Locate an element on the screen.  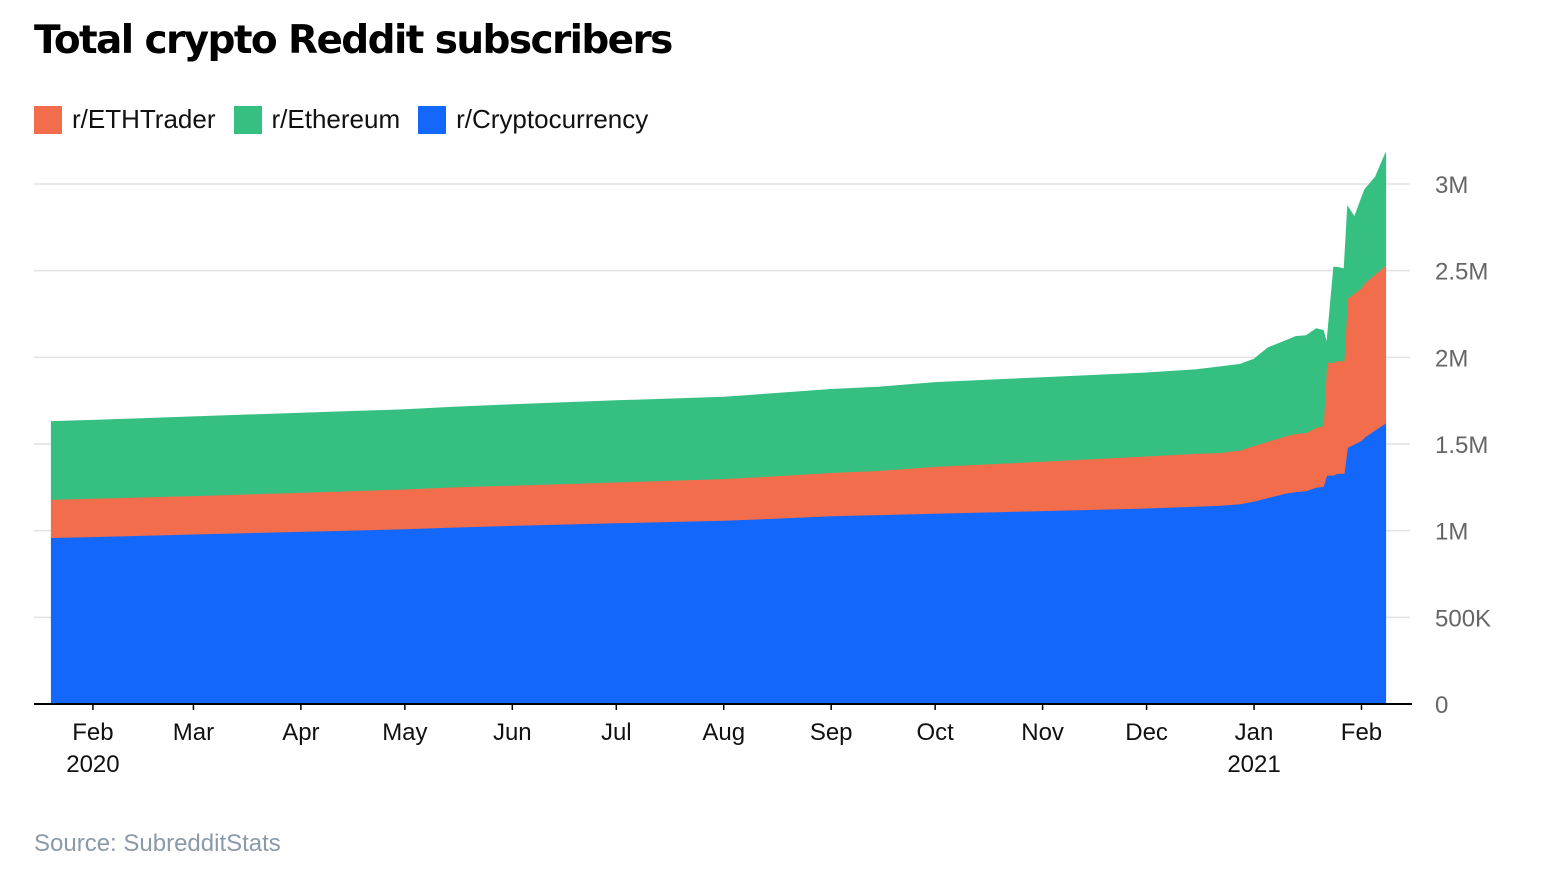
y-tick-label: 1.5M is located at coordinates (1461, 445).